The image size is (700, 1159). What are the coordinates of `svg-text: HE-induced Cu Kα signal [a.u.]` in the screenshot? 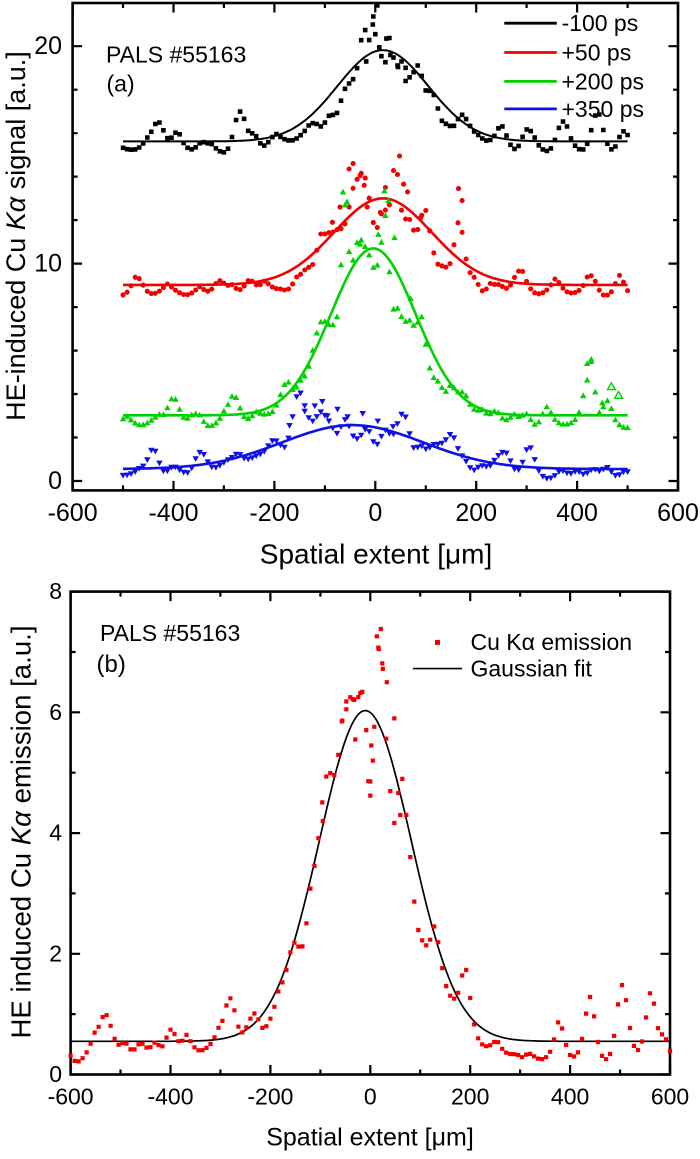 It's located at (16, 236).